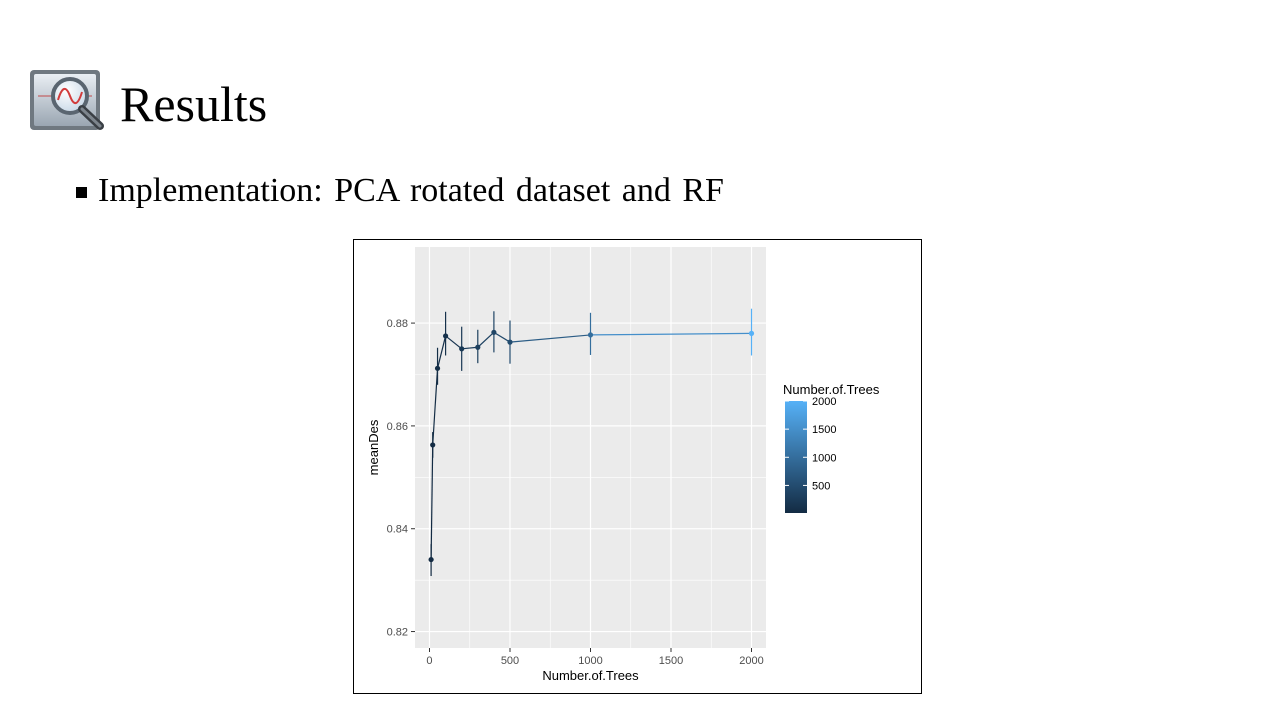  What do you see at coordinates (373, 447) in the screenshot?
I see `y-axis-title: meanDes` at bounding box center [373, 447].